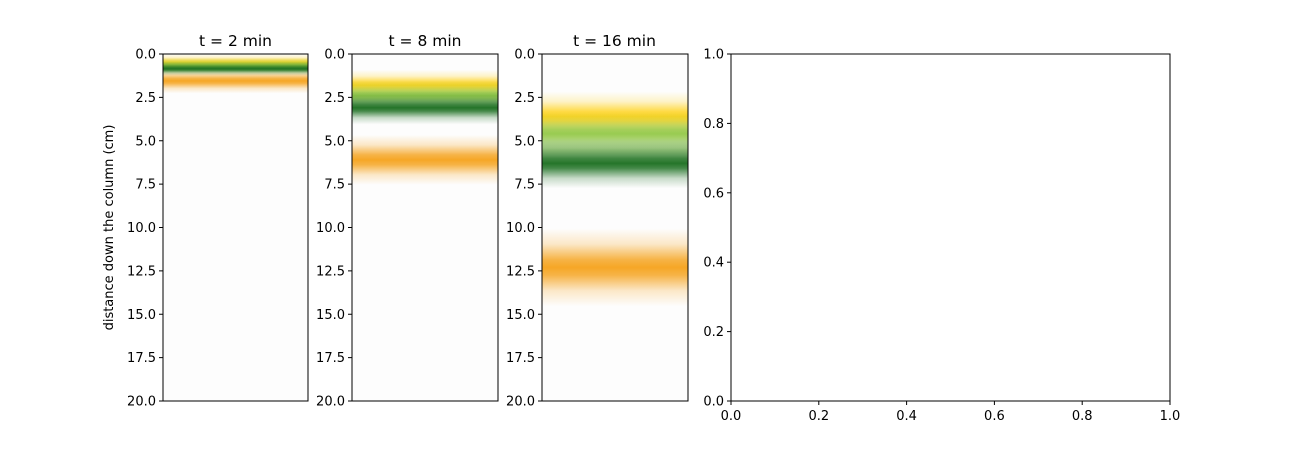 This screenshot has width=1300, height=450. I want to click on y-axis: 0.0 0.2 0.4 0.6 0.8 1.0, so click(717, 229).